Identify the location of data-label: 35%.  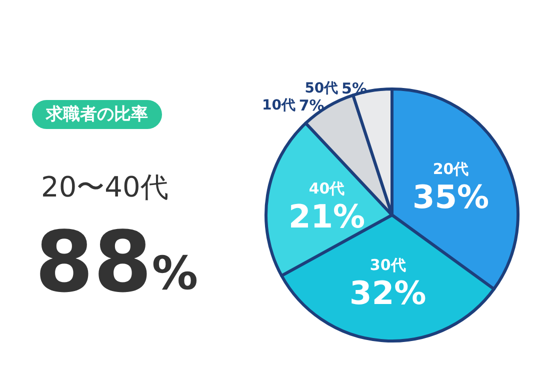
(451, 197).